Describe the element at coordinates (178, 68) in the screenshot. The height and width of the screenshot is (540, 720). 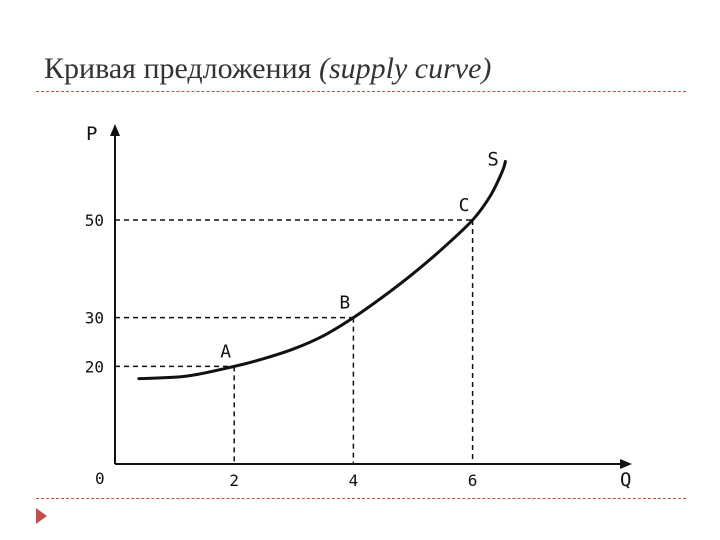
I see `title-main: Кривая предложения` at that location.